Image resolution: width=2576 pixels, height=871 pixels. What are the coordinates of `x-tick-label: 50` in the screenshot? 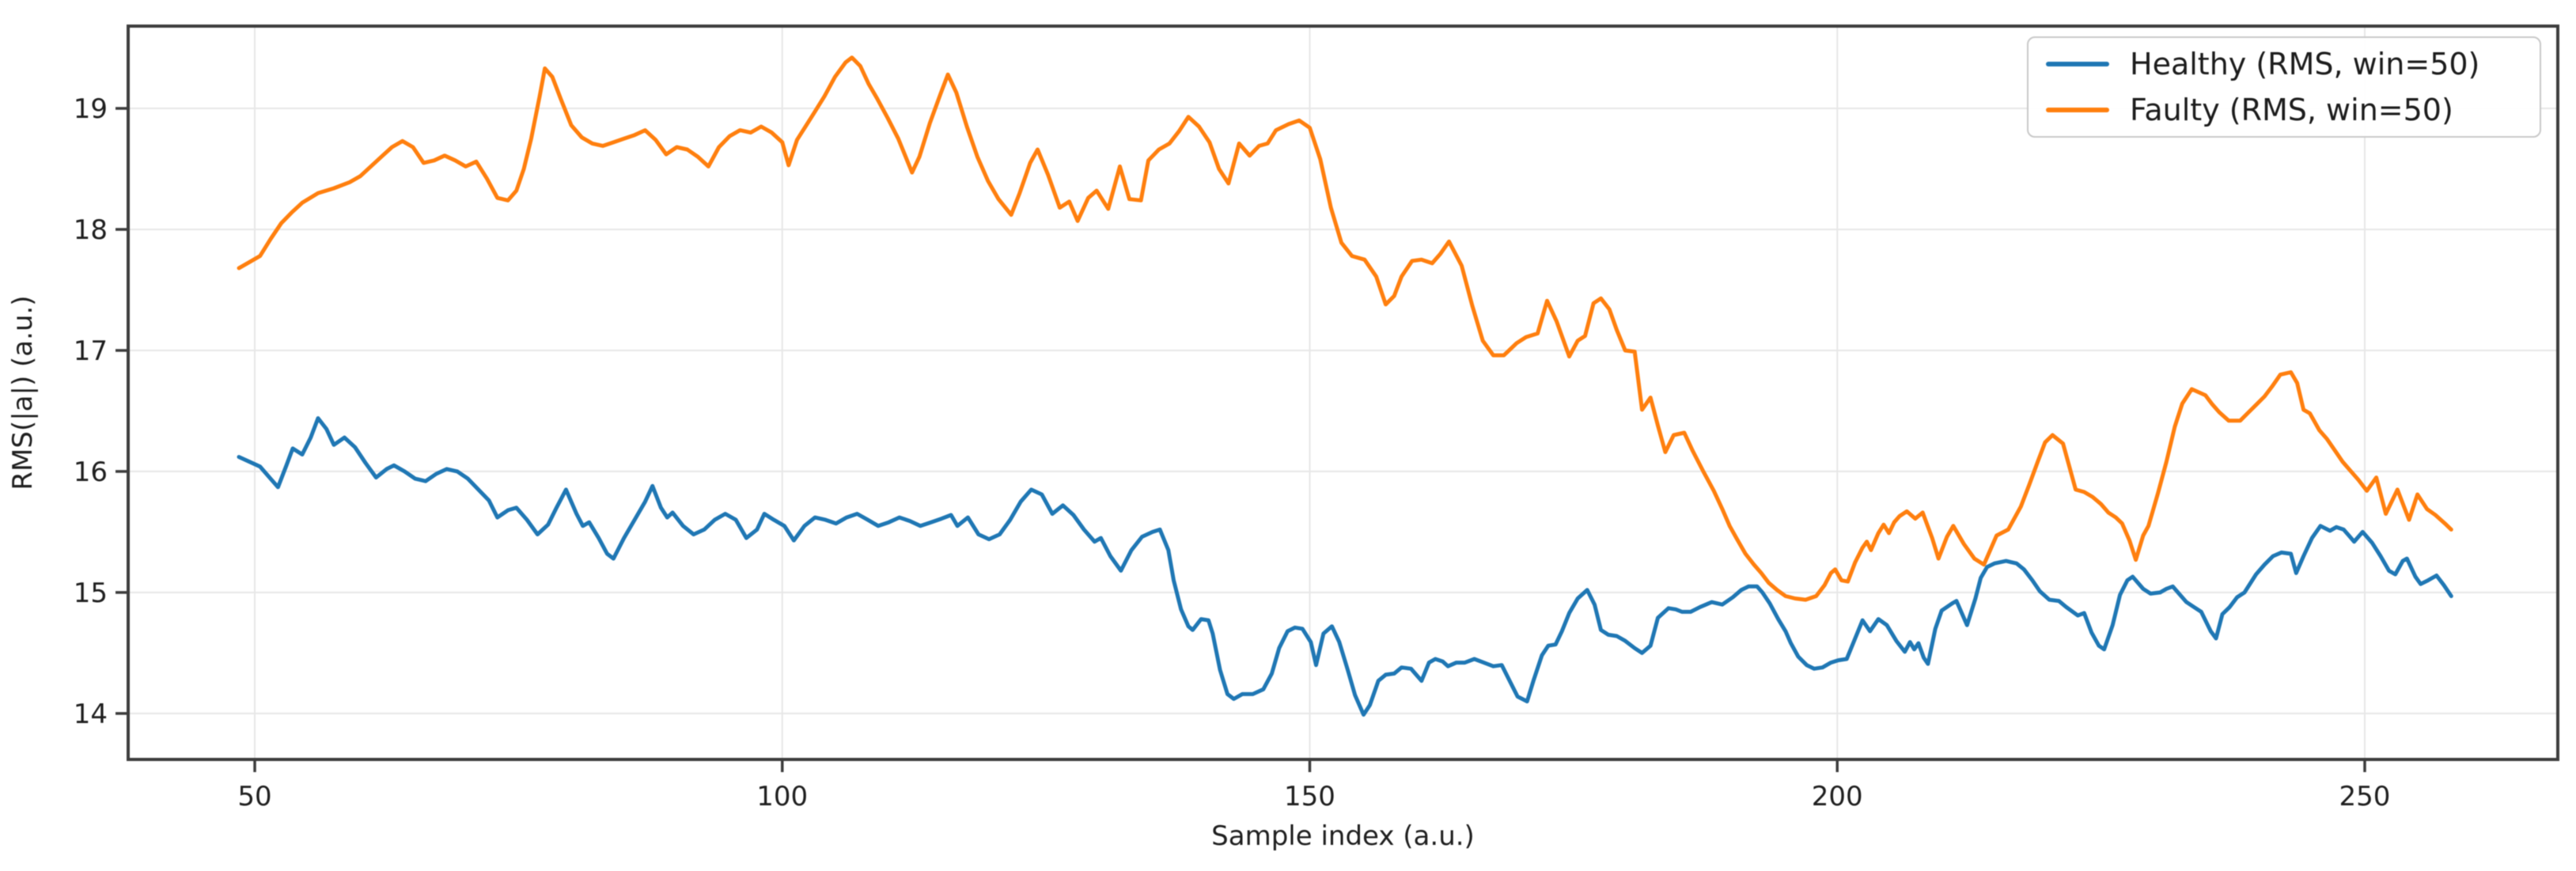 It's located at (254, 796).